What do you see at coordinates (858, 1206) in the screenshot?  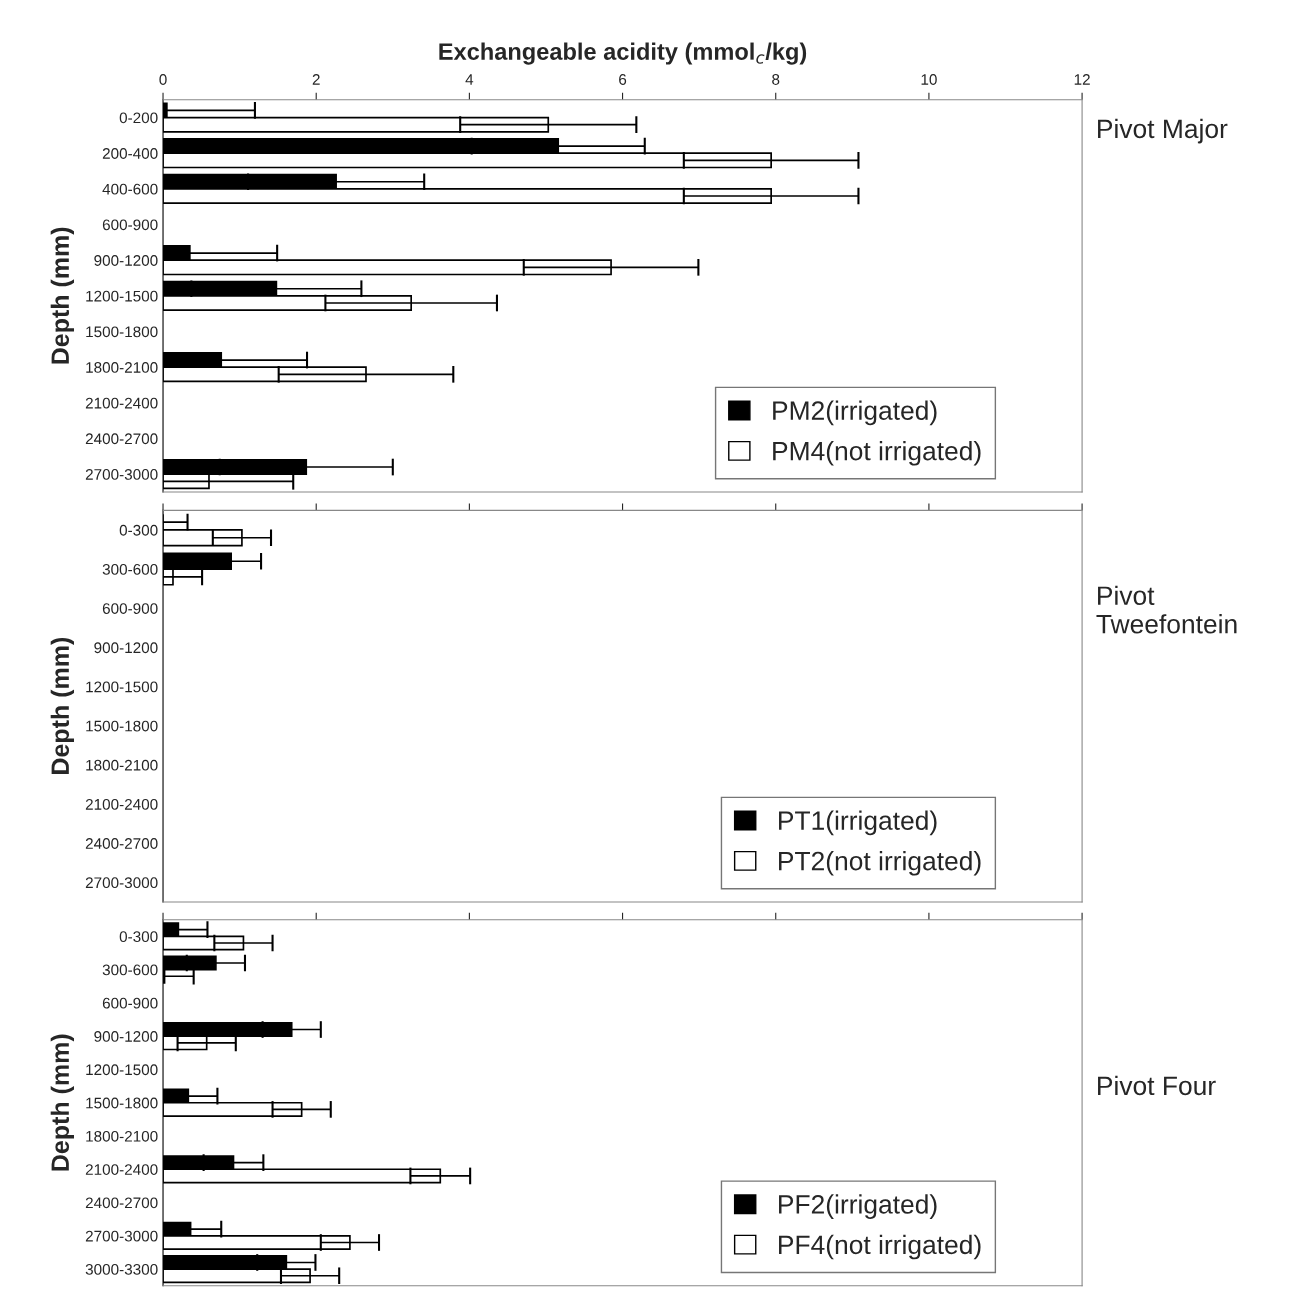 I see `legend-label: PF2(irrigated)` at bounding box center [858, 1206].